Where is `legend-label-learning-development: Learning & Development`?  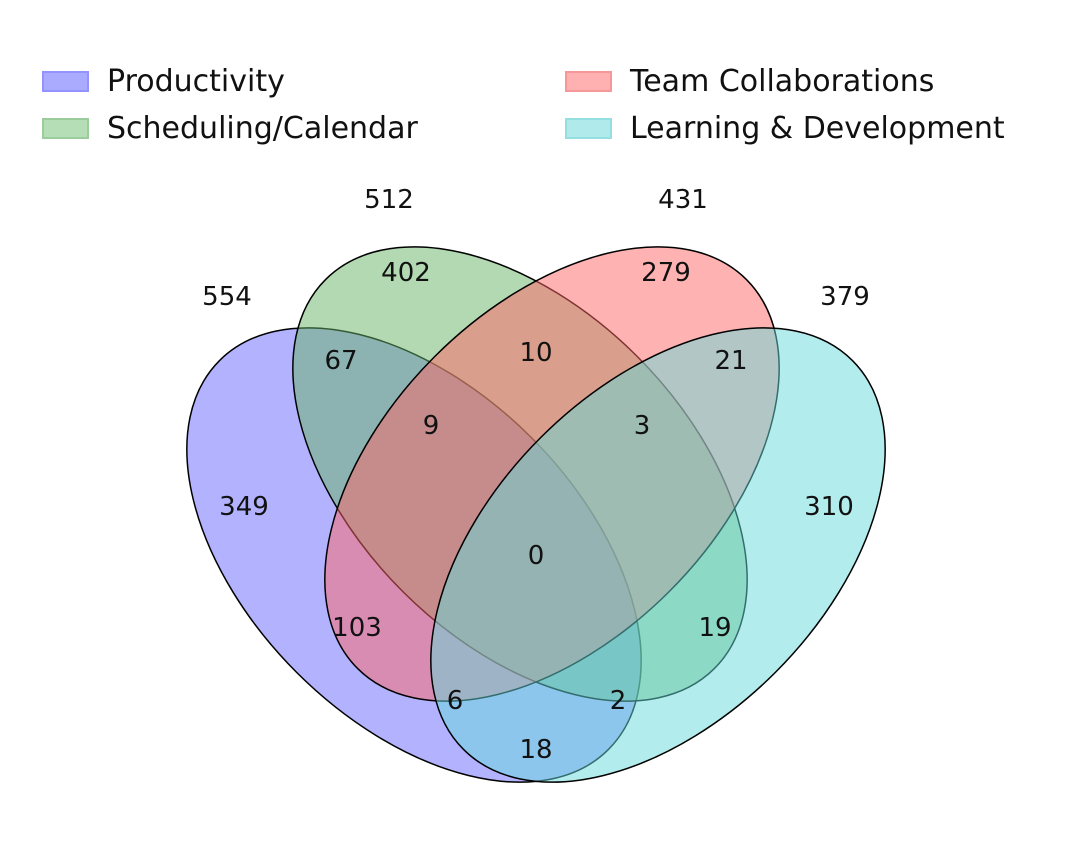 legend-label-learning-development: Learning & Development is located at coordinates (817, 128).